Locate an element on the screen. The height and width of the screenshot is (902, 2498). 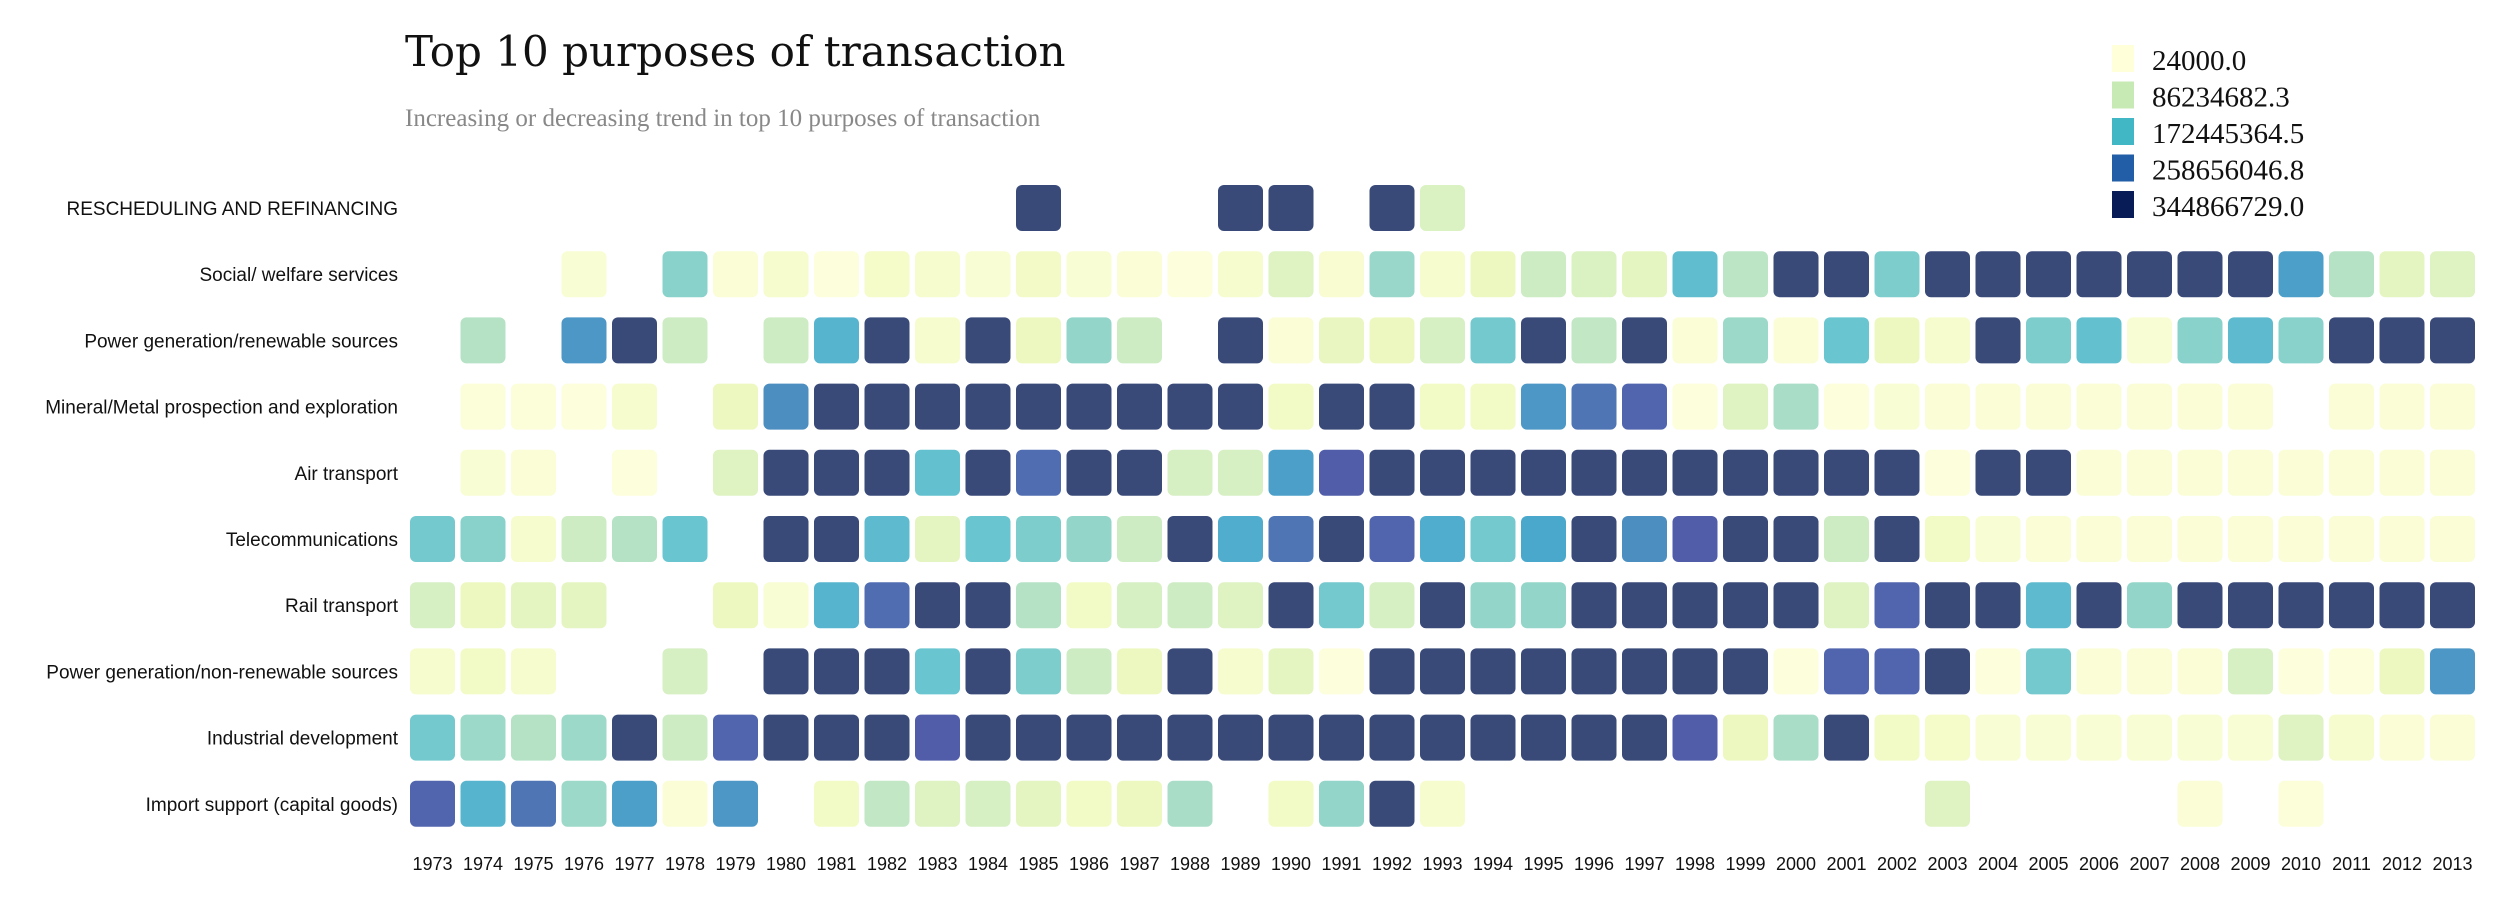
column-label: 2001 is located at coordinates (1846, 864).